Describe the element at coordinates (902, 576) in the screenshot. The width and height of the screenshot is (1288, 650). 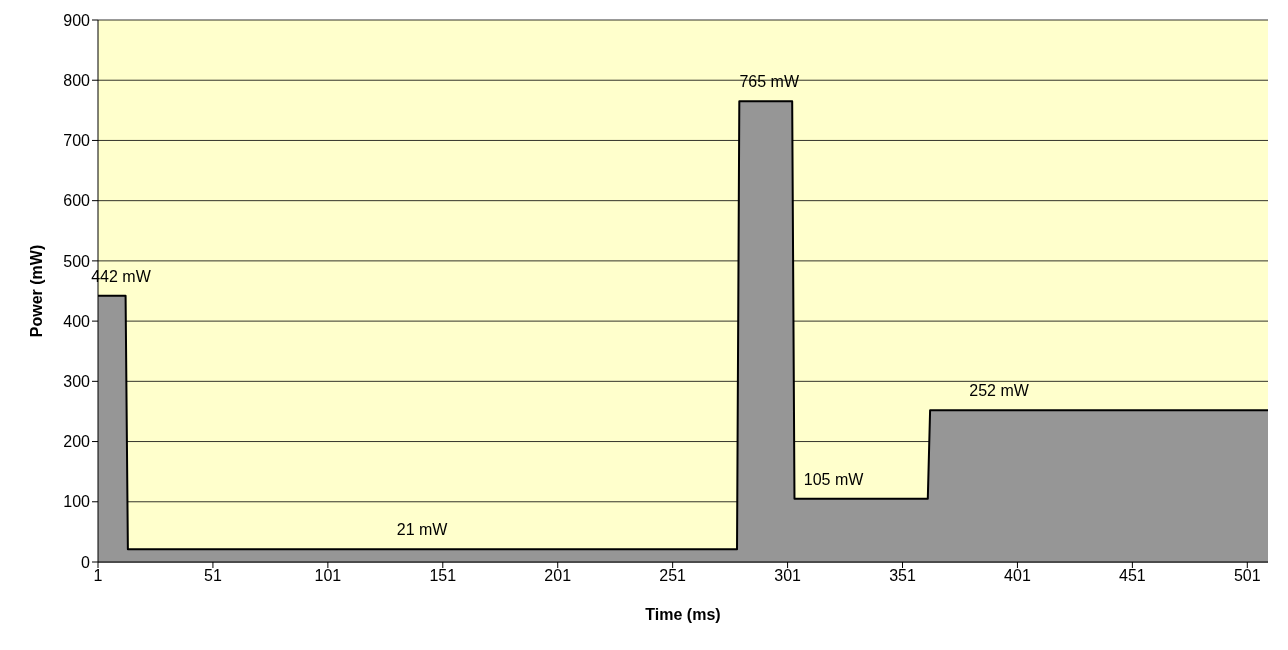
I see `x-tick-label: 351` at that location.